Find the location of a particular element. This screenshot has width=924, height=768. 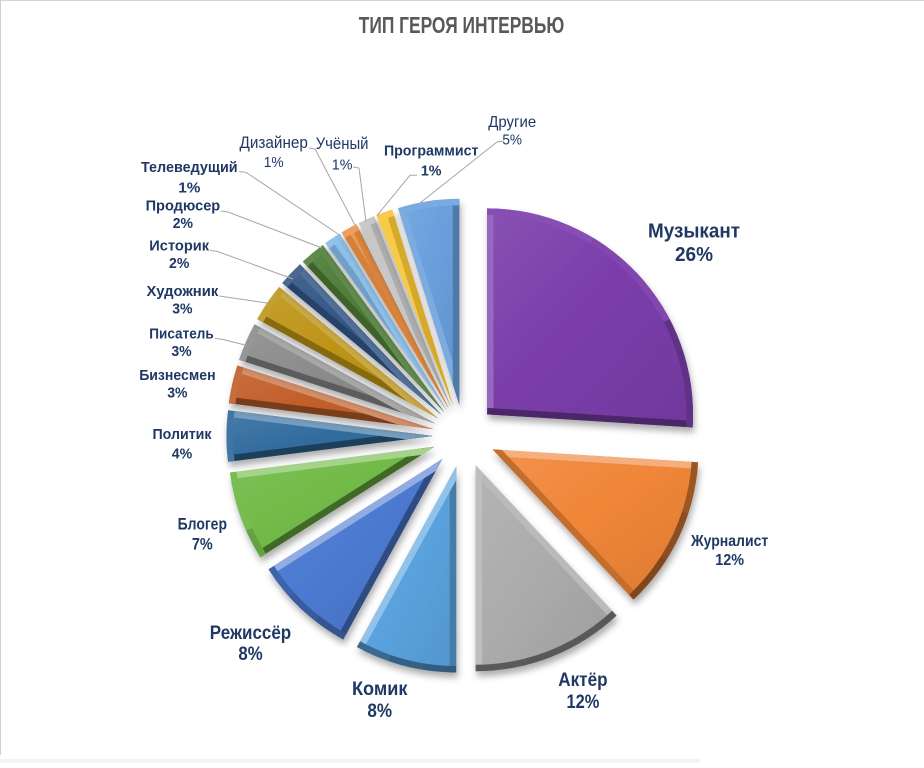

svg-text: ТИП ГЕРОЯ ИНТЕРВЬЮ is located at coordinates (462, 25).